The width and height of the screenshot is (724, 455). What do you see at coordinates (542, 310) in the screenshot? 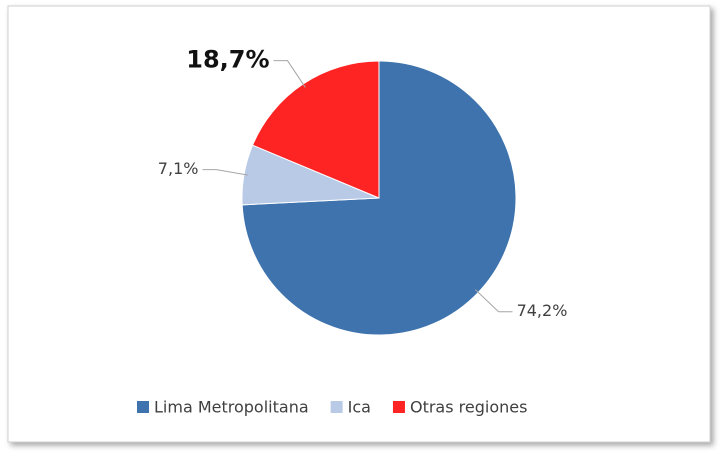
I see `data-label: 74,2%` at bounding box center [542, 310].